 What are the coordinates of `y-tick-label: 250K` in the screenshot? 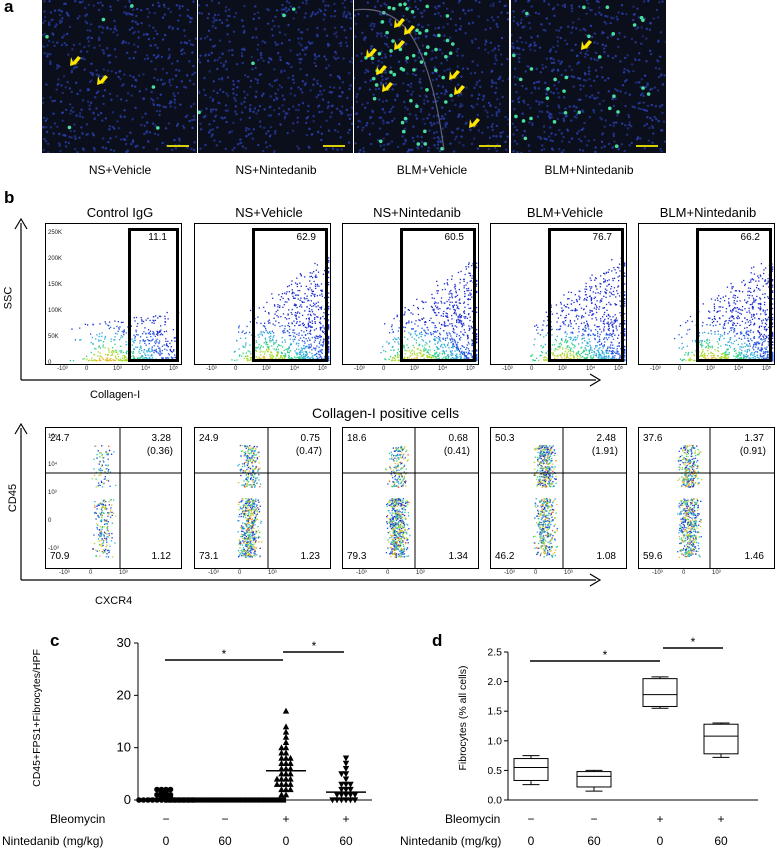 It's located at (55, 233).